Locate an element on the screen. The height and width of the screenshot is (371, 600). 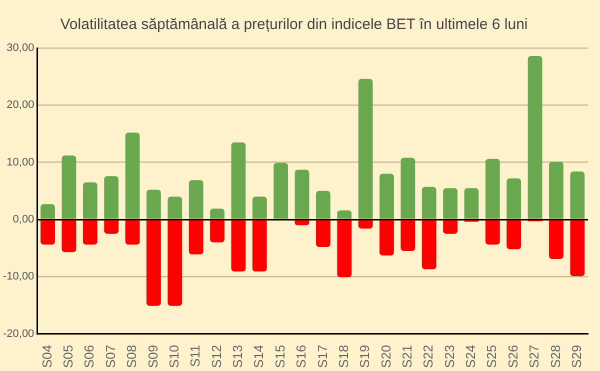
x-tick-label: S10 is located at coordinates (174, 356).